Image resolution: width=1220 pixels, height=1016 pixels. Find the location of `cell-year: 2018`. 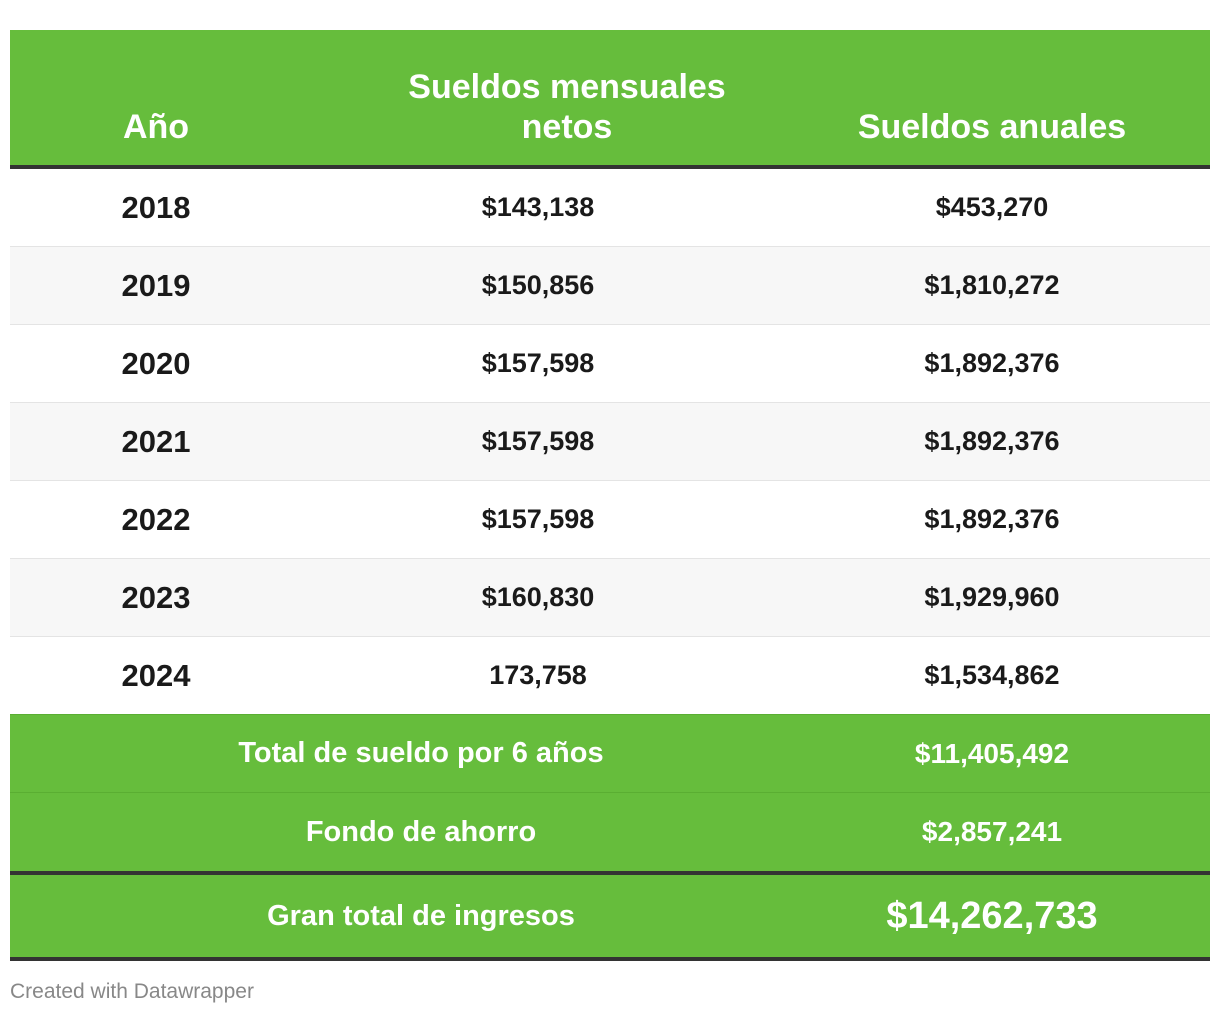

cell-year: 2018 is located at coordinates (156, 207).